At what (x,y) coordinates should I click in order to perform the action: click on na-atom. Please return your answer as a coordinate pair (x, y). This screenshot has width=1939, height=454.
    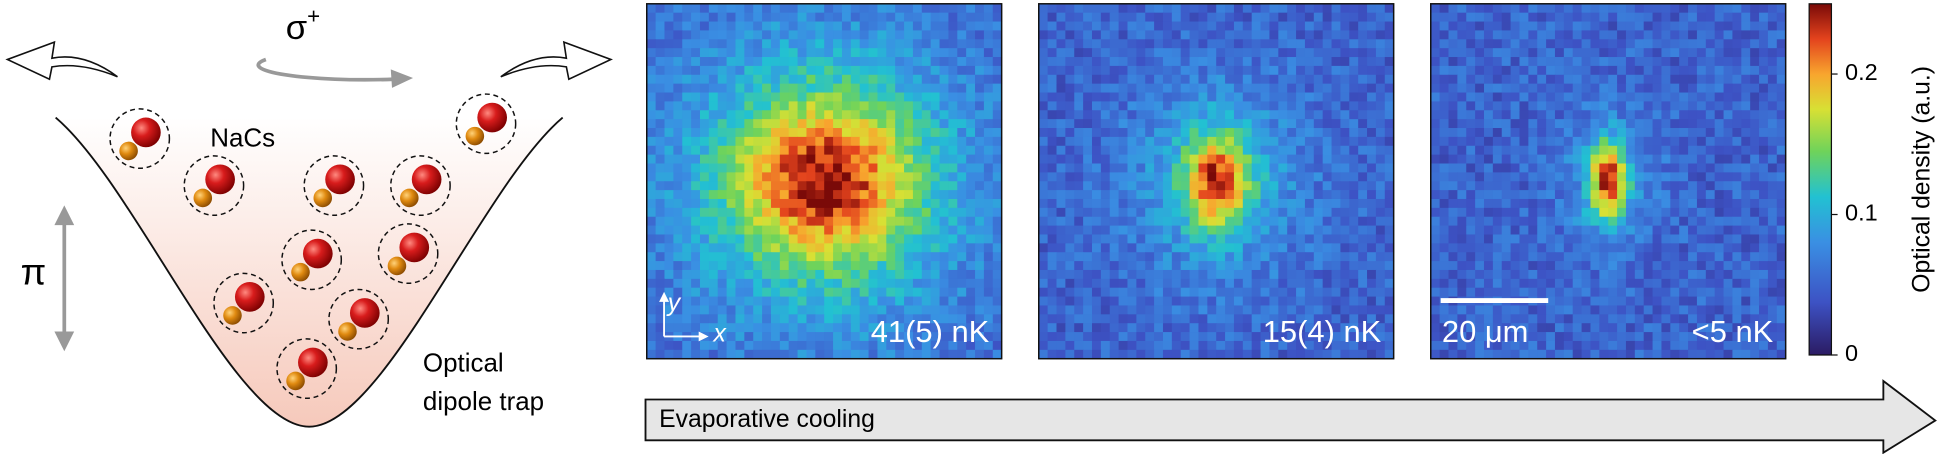
    Looking at the image, I should click on (323, 198).